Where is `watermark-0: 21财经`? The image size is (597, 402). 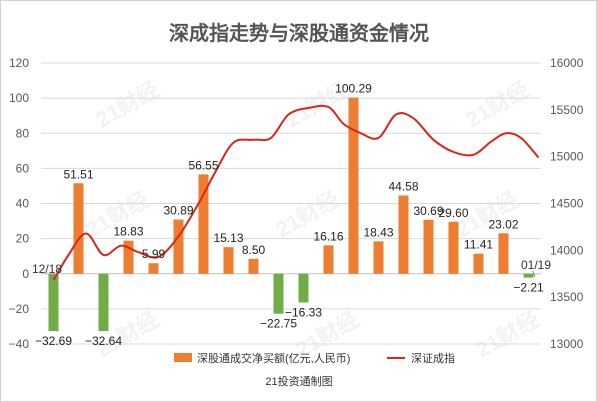 watermark-0: 21财经 is located at coordinates (127, 105).